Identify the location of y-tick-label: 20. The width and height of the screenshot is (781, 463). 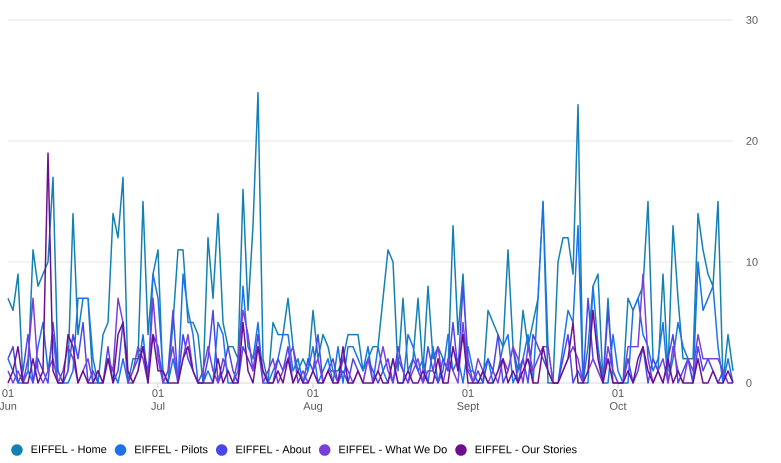
(752, 141).